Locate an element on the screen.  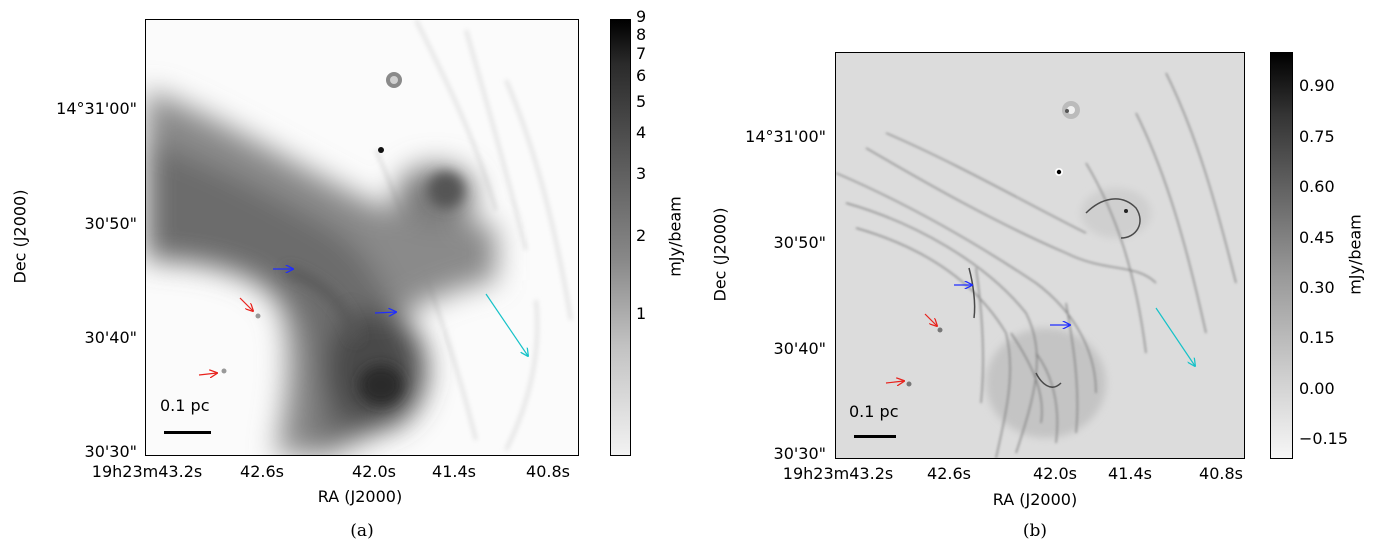
colorbar-tick-label: 5 is located at coordinates (641, 101).